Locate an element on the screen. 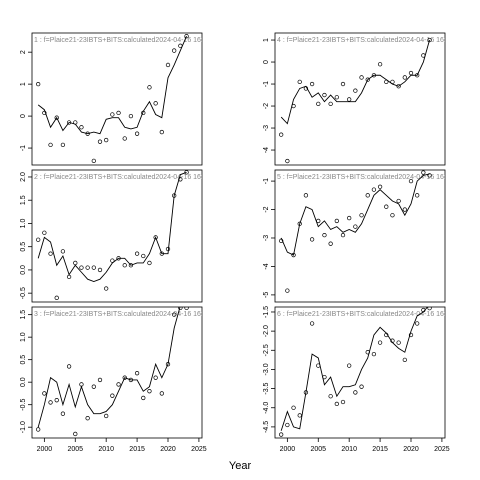  y-tick-label: 0 is located at coordinates (23, 116).